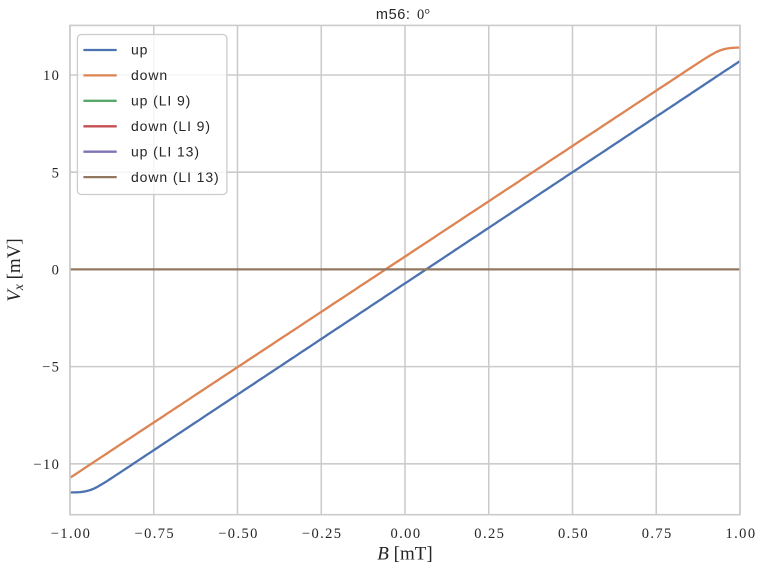 The image size is (761, 571). Describe the element at coordinates (423, 15) in the screenshot. I see `svg-text: 0°` at that location.